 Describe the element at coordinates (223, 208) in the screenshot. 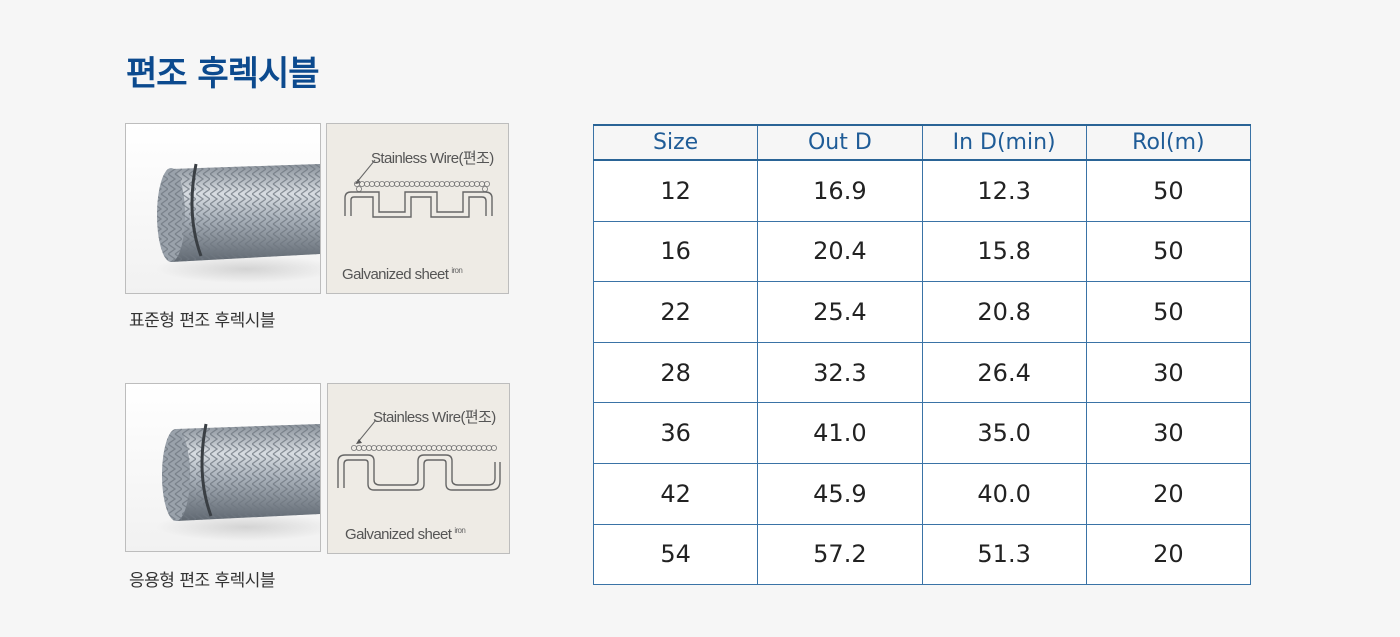

I see `standard-hose-photo` at that location.